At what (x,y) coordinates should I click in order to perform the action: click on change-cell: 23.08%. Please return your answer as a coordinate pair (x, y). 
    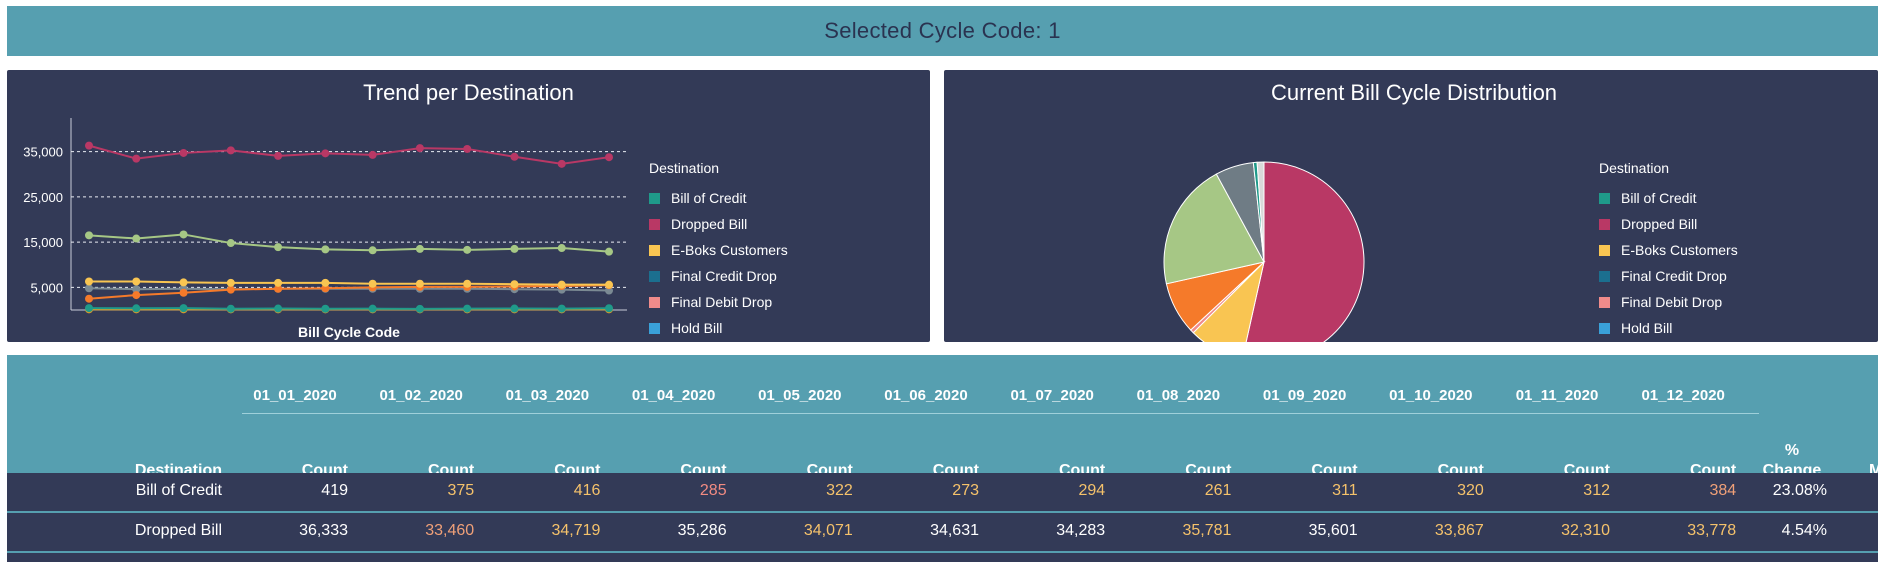
    Looking at the image, I should click on (1799, 490).